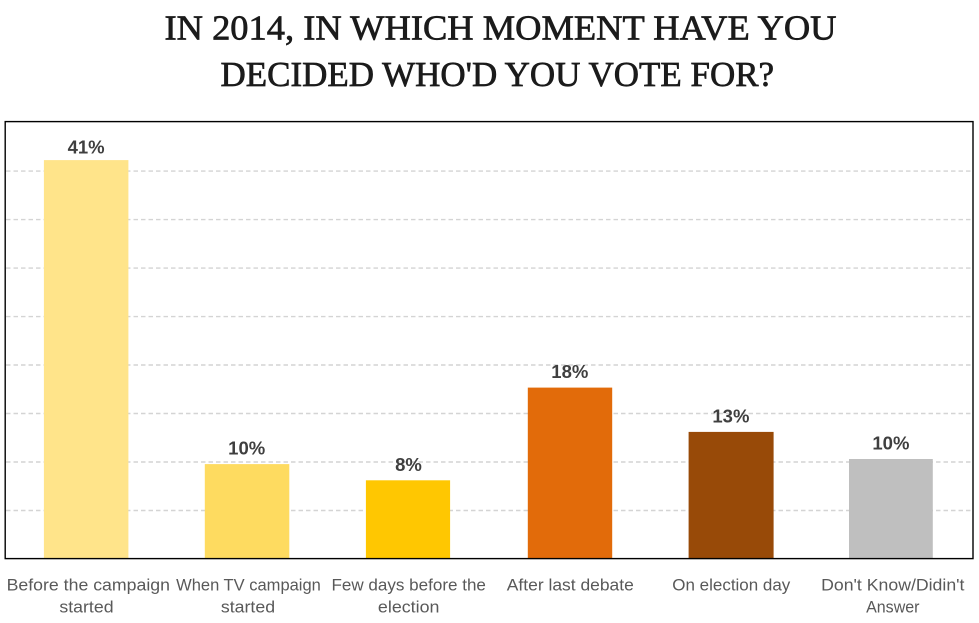  What do you see at coordinates (498, 74) in the screenshot?
I see `svg-text: DECIDED WHO'D YOU VOTE FOR?` at bounding box center [498, 74].